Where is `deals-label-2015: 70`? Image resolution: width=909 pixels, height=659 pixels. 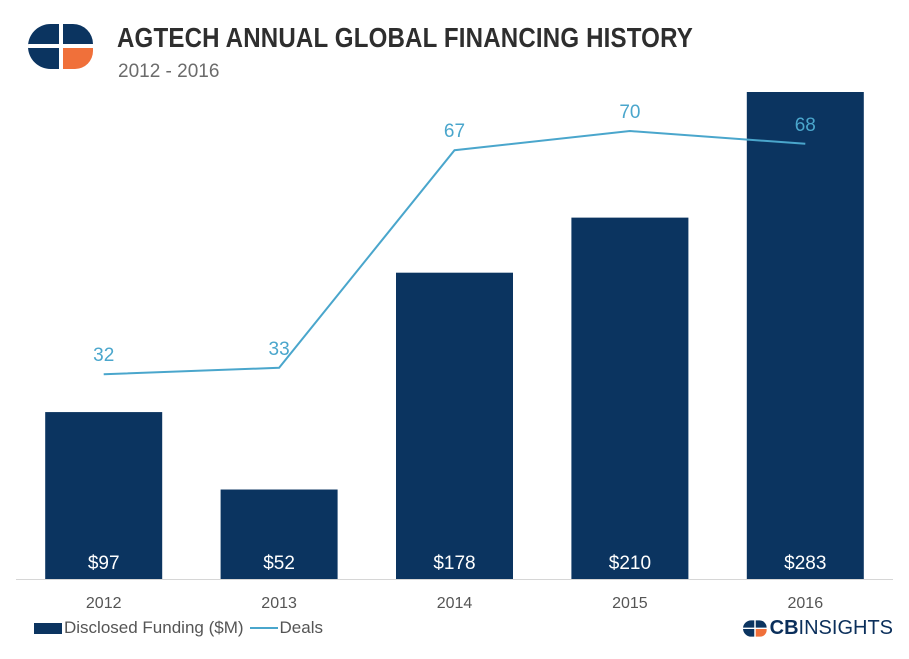
deals-label-2015: 70 is located at coordinates (629, 112).